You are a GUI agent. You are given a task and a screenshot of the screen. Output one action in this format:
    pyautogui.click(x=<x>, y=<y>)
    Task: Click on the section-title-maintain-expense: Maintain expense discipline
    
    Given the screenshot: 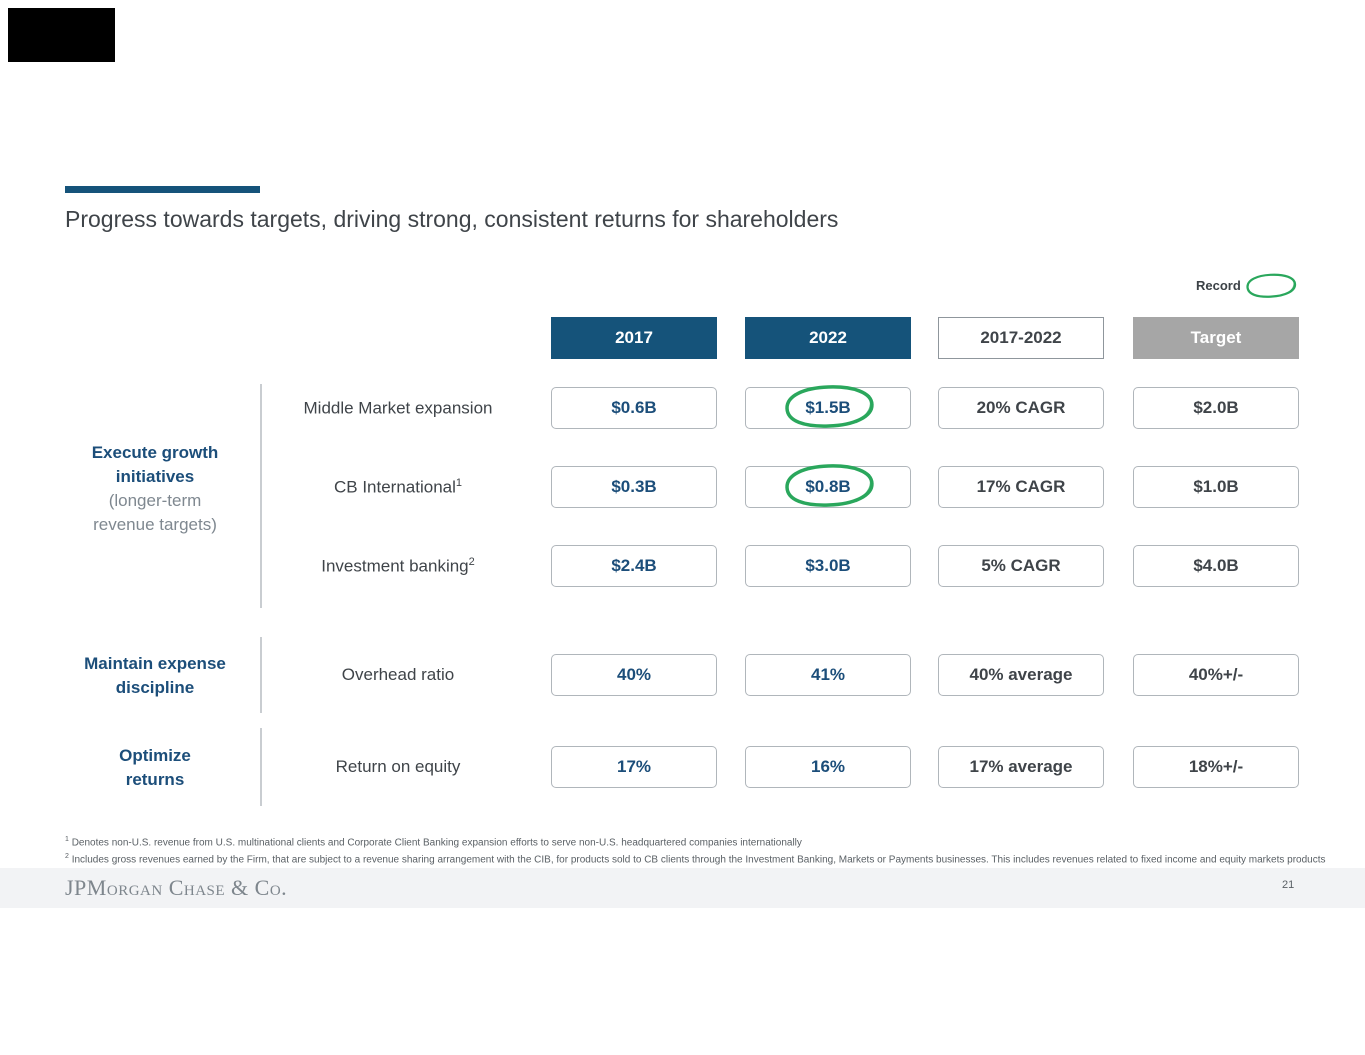 What is the action you would take?
    pyautogui.click(x=155, y=676)
    